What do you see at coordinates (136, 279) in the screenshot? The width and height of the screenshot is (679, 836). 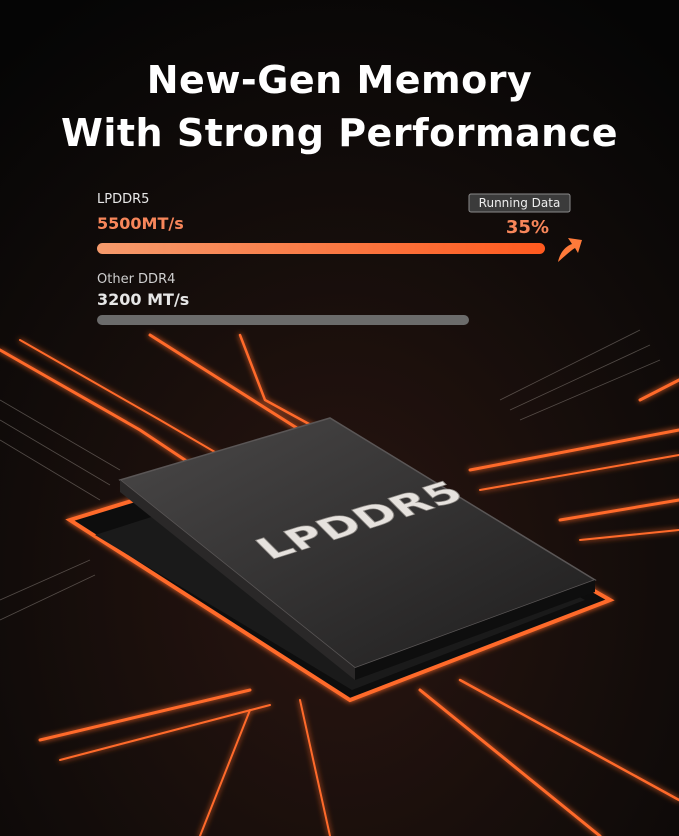 I see `item-name: Other DDR4` at bounding box center [136, 279].